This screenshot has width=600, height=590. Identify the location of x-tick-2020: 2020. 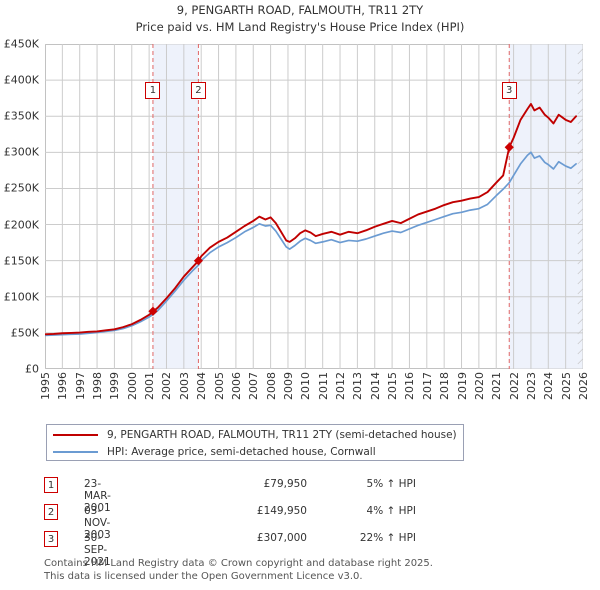
(479, 386).